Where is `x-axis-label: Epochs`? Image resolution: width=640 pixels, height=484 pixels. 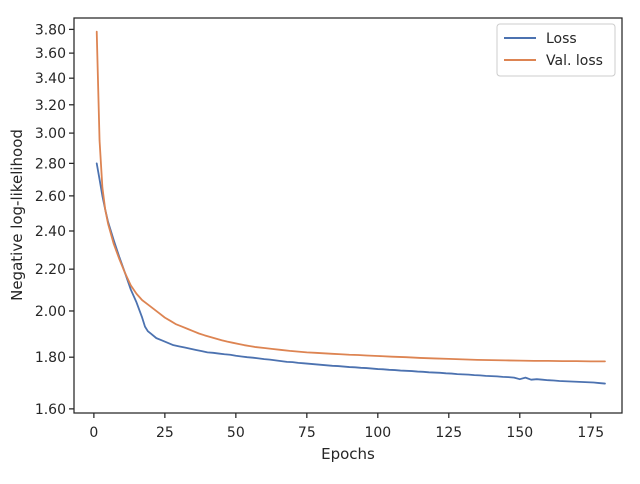 x-axis-label: Epochs is located at coordinates (348, 454).